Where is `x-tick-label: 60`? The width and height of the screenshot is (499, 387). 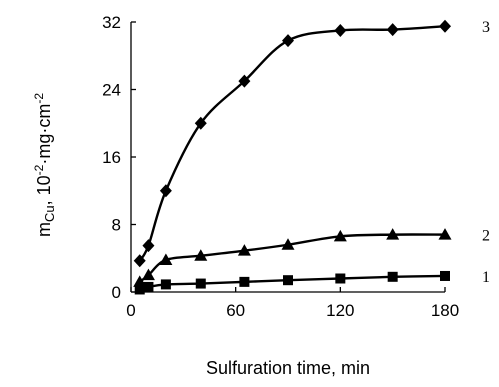 x-tick-label: 60 is located at coordinates (235, 310).